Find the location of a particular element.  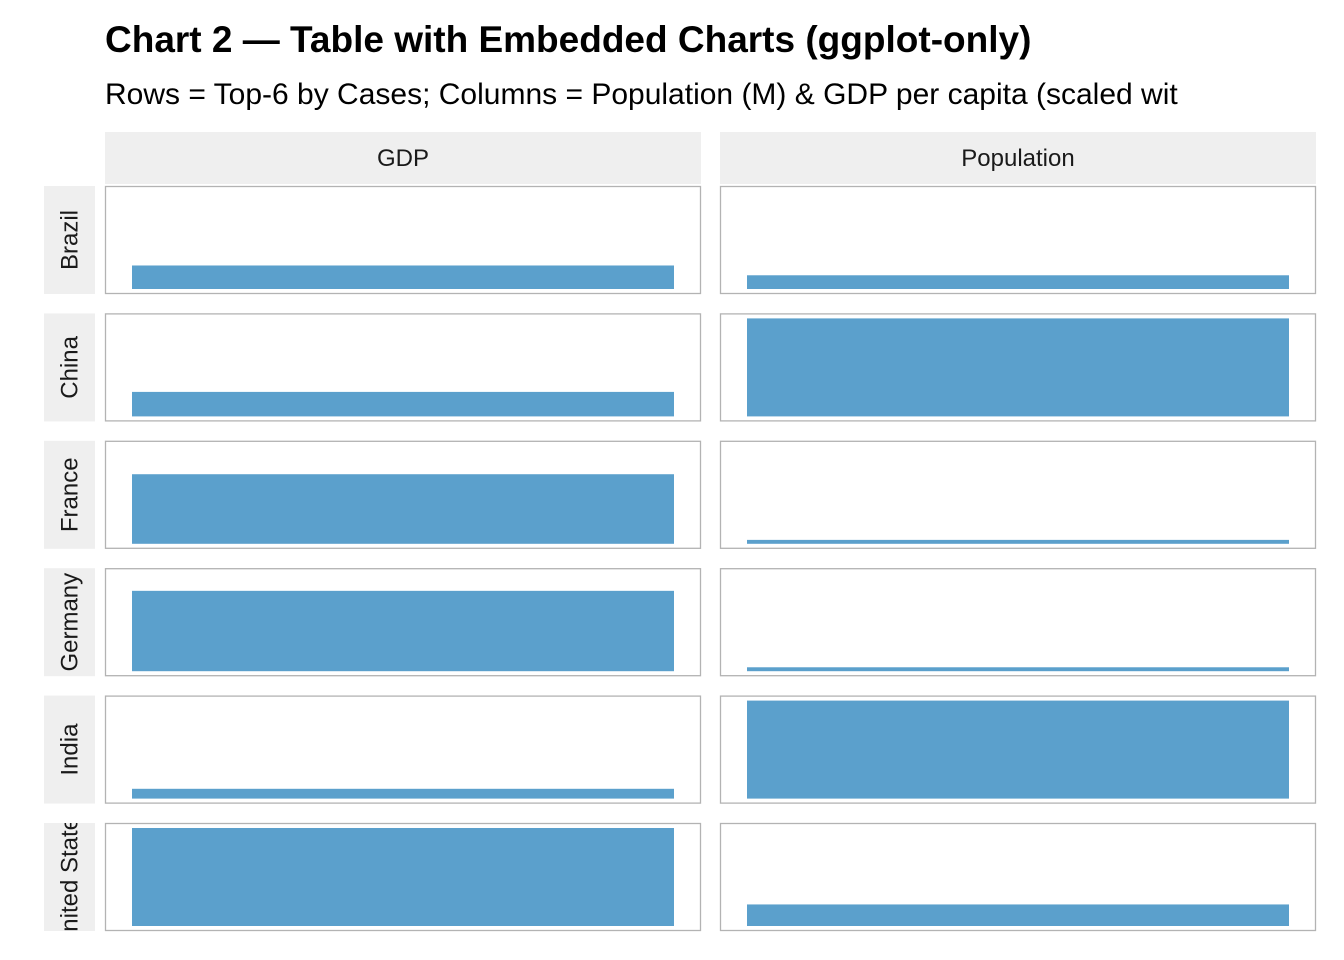

row-strip-france: France is located at coordinates (69, 494).